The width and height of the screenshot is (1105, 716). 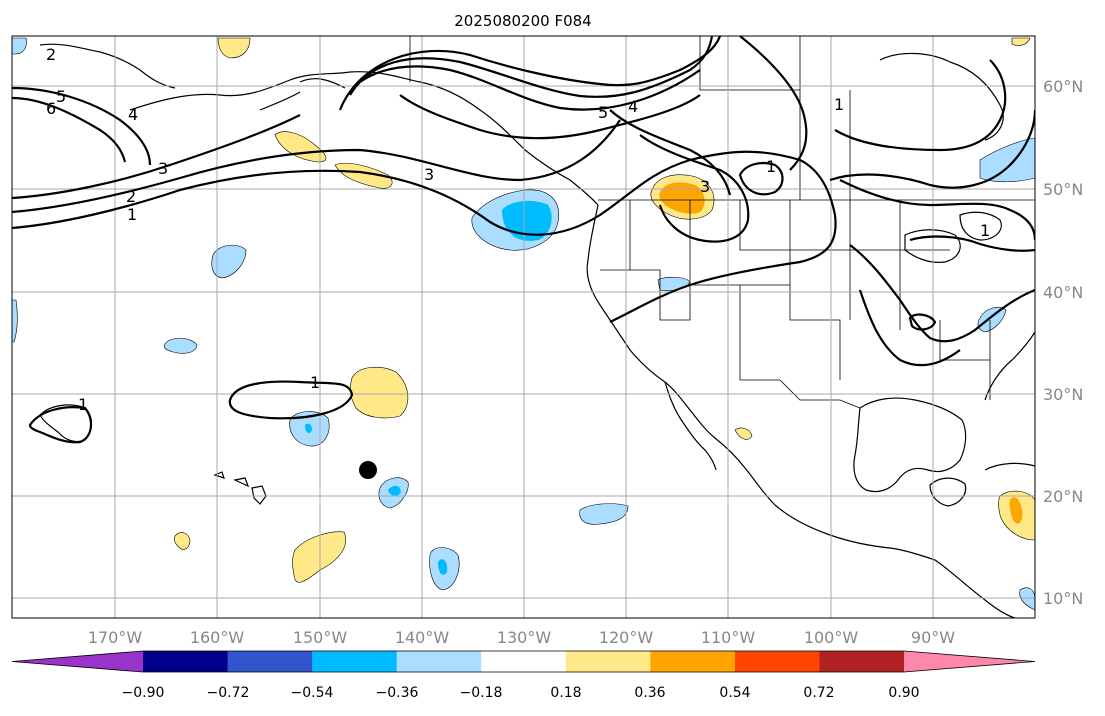 What do you see at coordinates (649, 693) in the screenshot?
I see `colorbar-tick-label: 0.36` at bounding box center [649, 693].